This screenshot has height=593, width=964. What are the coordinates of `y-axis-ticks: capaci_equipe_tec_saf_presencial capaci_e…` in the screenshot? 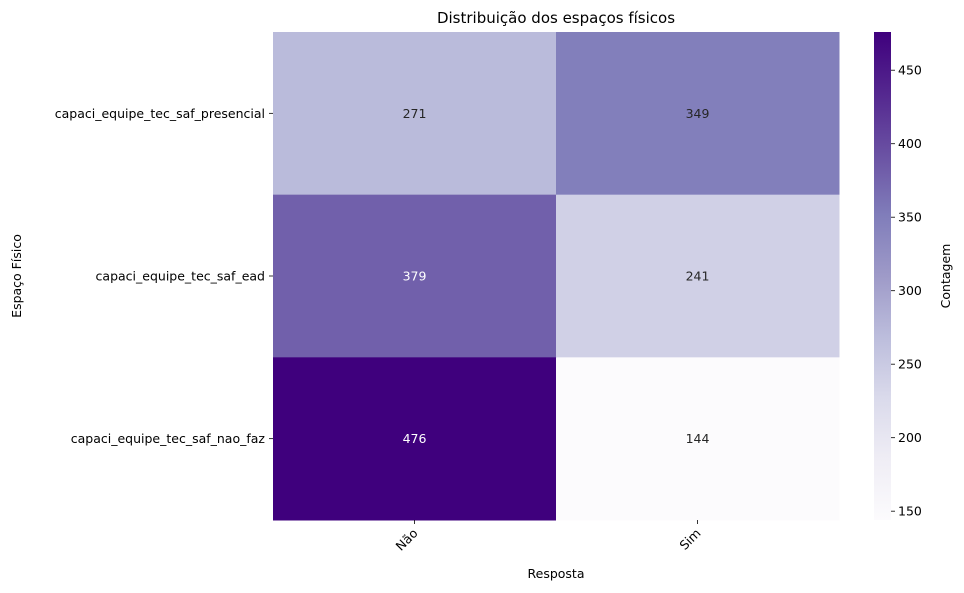 It's located at (164, 276).